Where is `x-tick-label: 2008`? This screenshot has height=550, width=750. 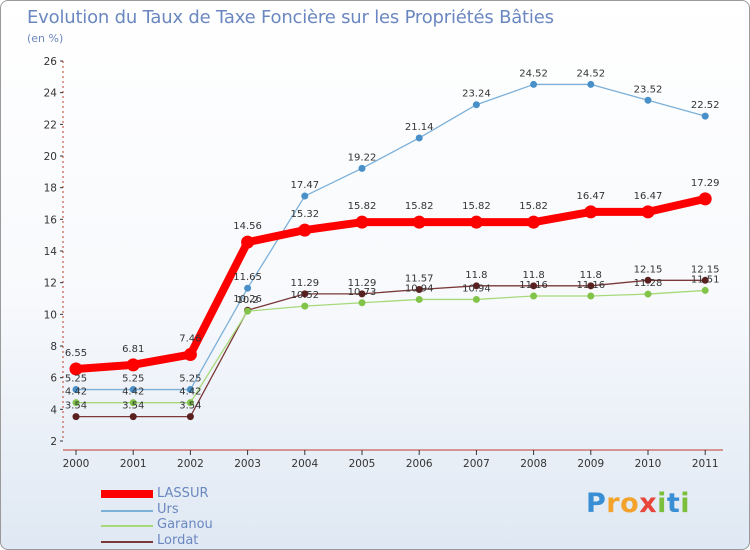
x-tick-label: 2008 is located at coordinates (533, 464).